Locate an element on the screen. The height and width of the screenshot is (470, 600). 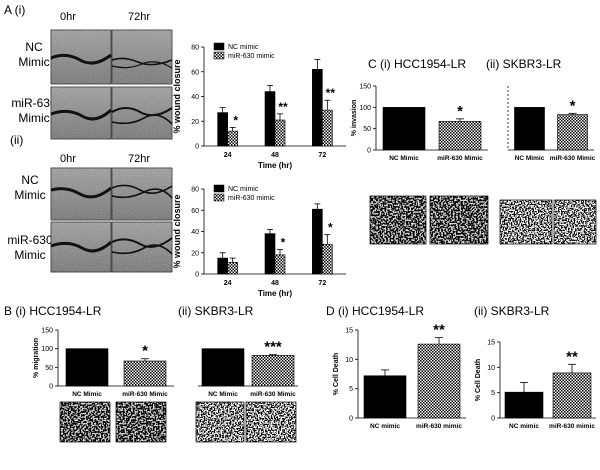
invasion-image-c-i-mir is located at coordinates (459, 220).